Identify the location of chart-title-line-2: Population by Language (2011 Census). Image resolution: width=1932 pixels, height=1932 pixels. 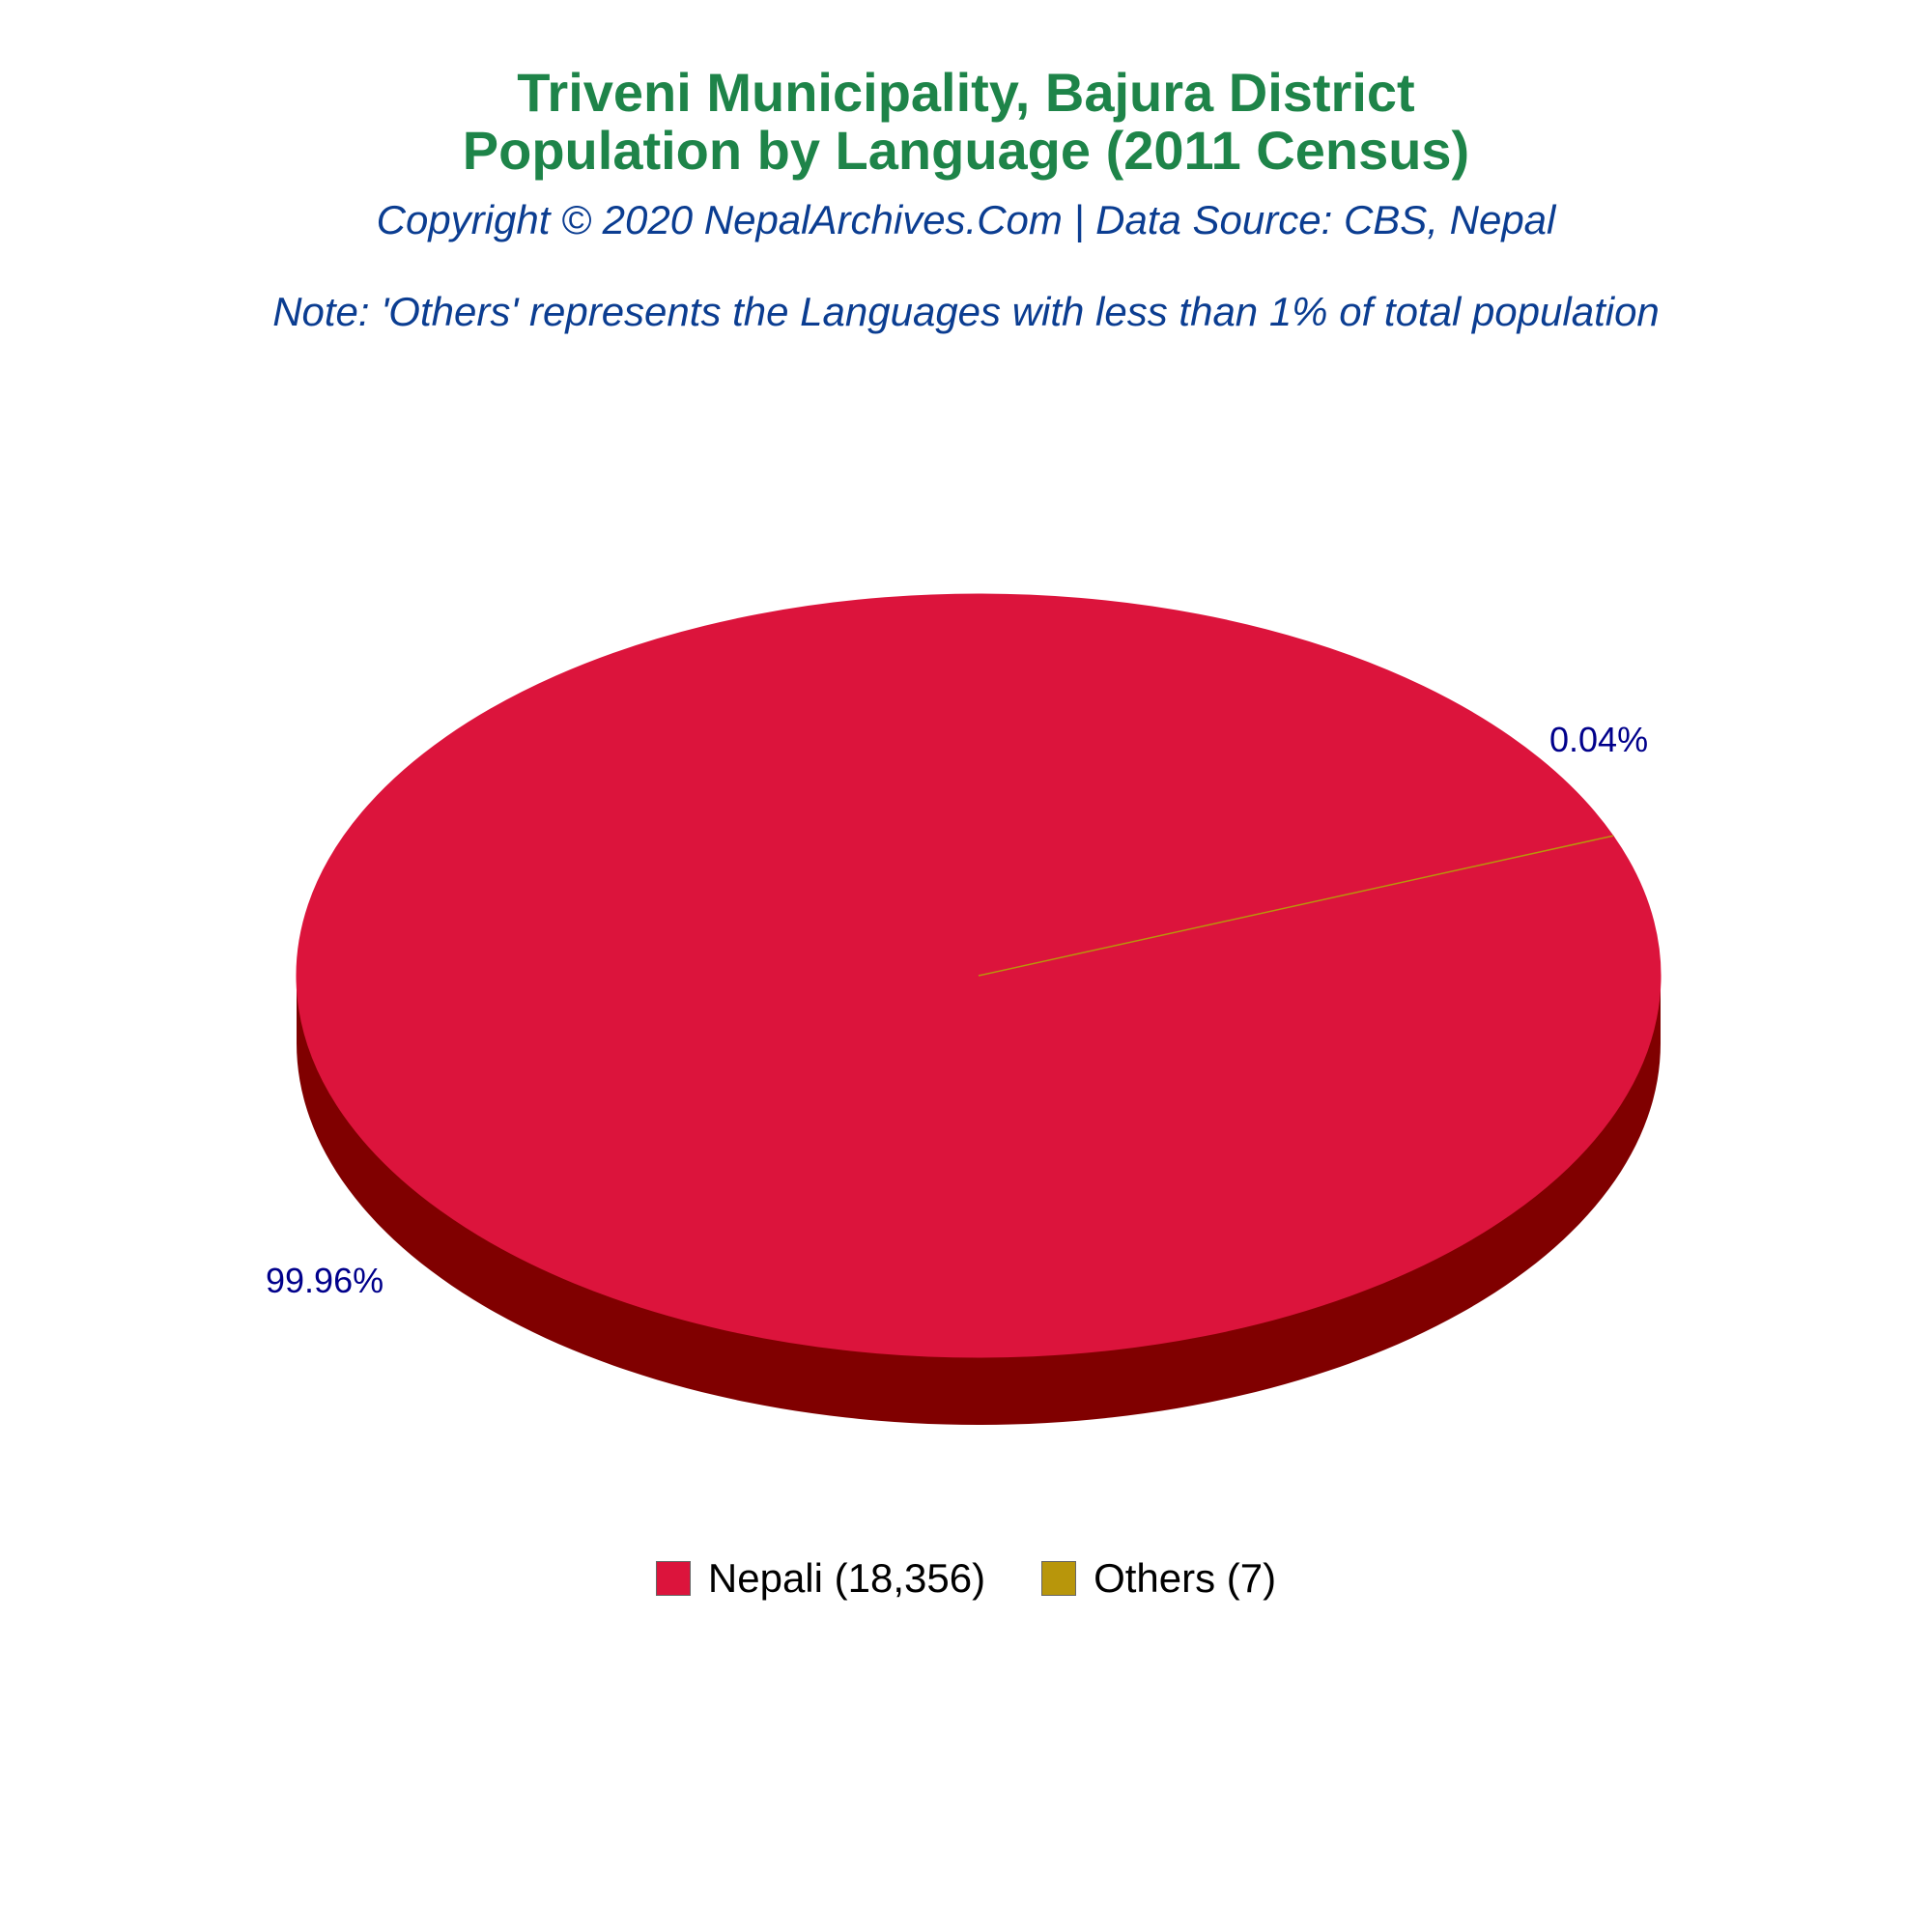
(966, 150).